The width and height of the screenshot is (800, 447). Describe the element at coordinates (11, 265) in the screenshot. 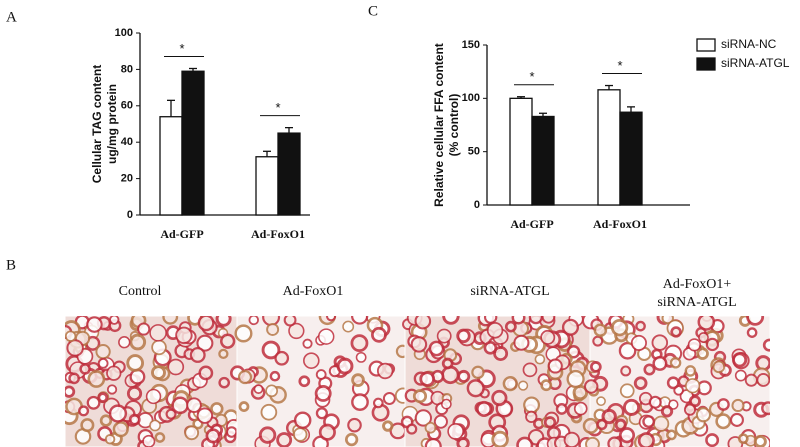

I see `panel-label: B` at that location.